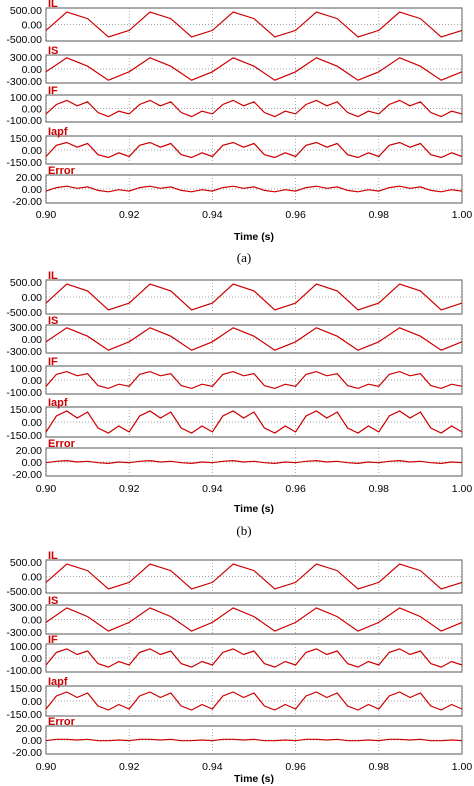 Image resolution: width=474 pixels, height=786 pixels. Describe the element at coordinates (244, 257) in the screenshot. I see `figure-caption: (a)` at that location.